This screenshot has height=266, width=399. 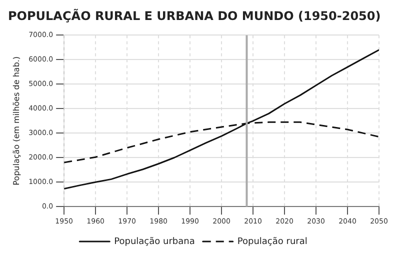 What do you see at coordinates (154, 241) in the screenshot?
I see `legend-label: População urbana` at bounding box center [154, 241].